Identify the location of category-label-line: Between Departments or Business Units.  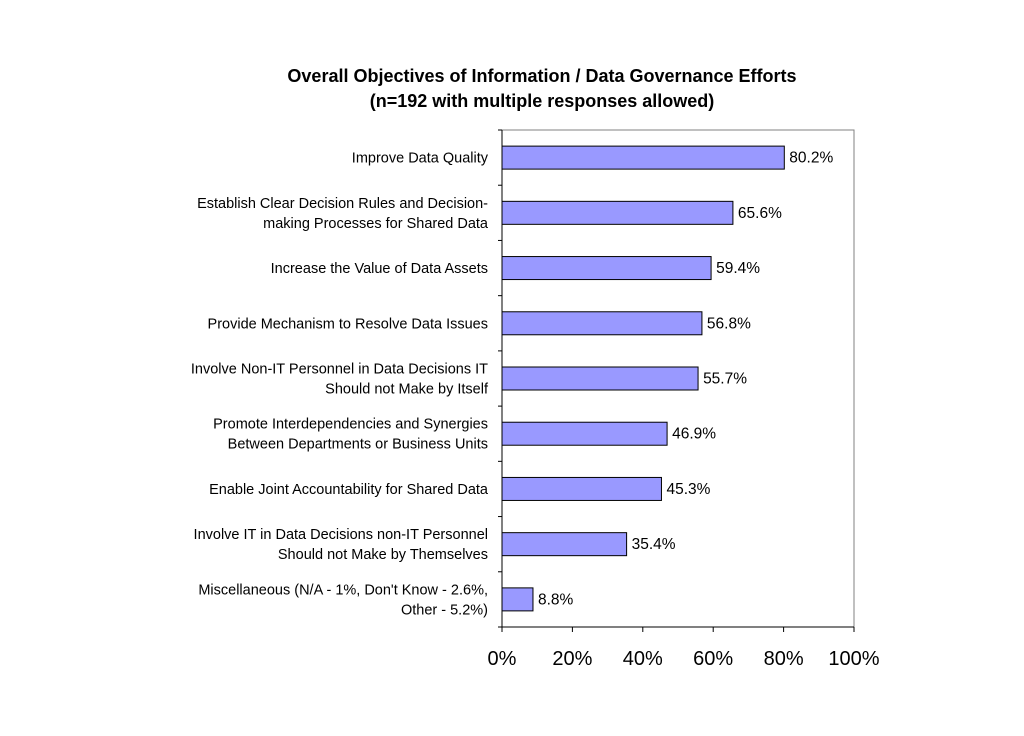
(358, 445).